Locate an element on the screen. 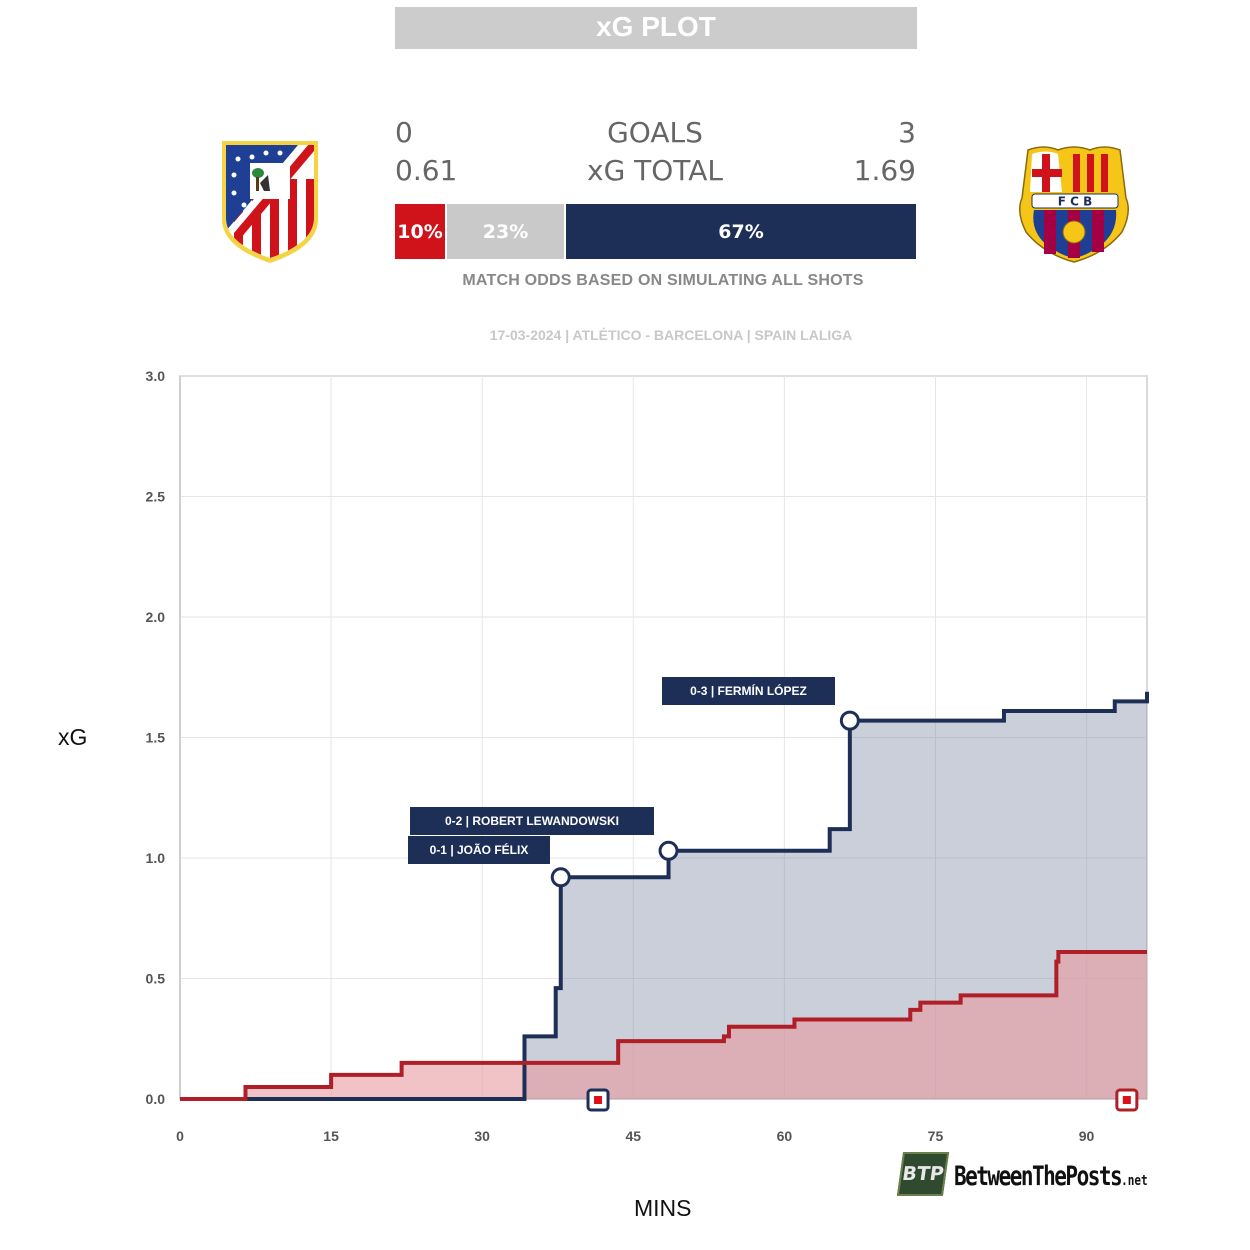 The width and height of the screenshot is (1250, 1250). betweentheposts-logo: BTP BetweenThePosts.net is located at coordinates (1023, 1175).